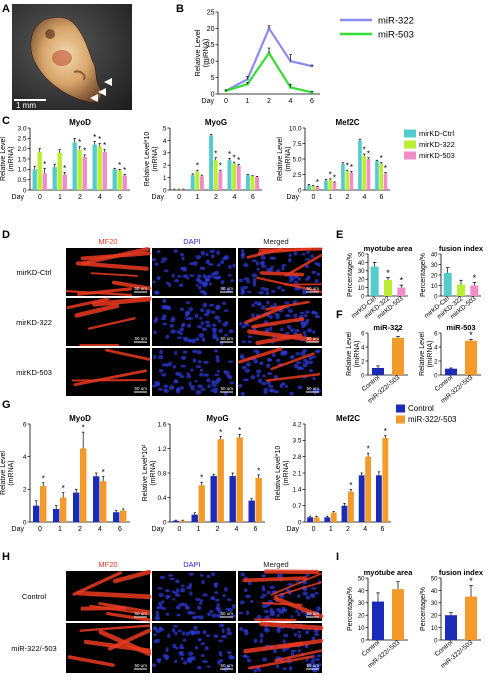 This screenshot has height=685, width=489. Describe the element at coordinates (434, 266) in the screenshot. I see `y-tick-label: 30` at that location.